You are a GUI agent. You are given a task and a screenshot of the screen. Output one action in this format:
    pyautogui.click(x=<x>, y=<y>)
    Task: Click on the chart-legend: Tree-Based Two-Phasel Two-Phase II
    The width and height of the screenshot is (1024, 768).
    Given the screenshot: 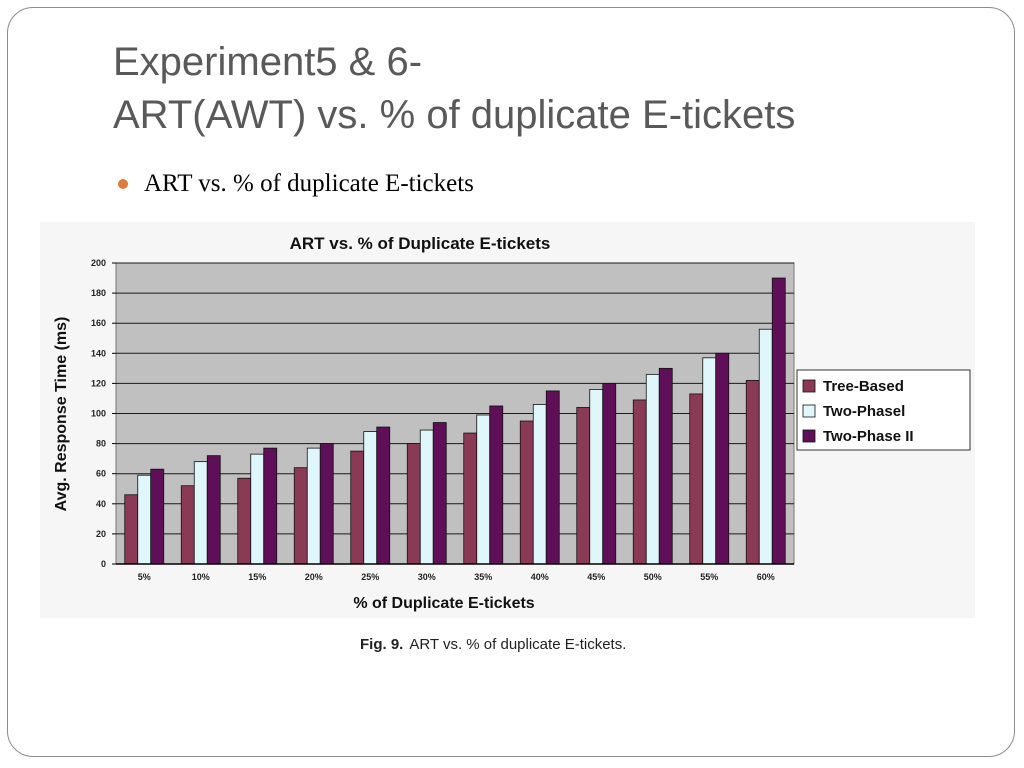 What is the action you would take?
    pyautogui.click(x=883, y=410)
    